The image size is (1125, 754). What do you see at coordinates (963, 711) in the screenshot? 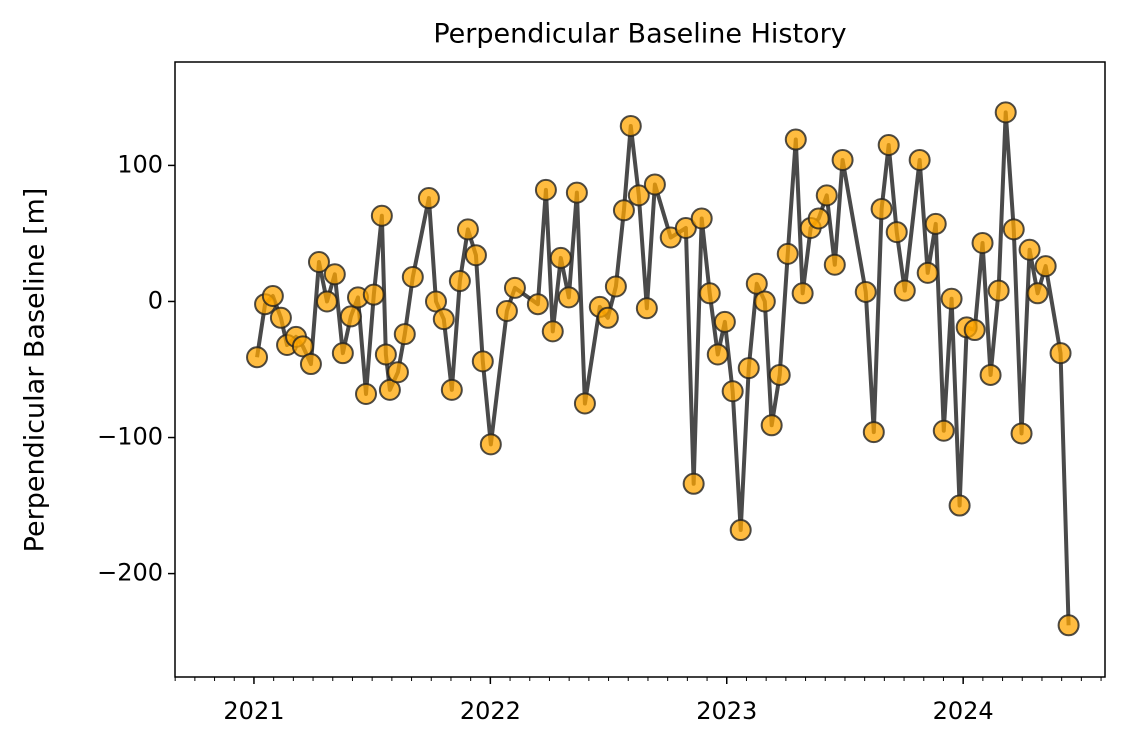
I see `x-tick-label: 2024` at bounding box center [963, 711].